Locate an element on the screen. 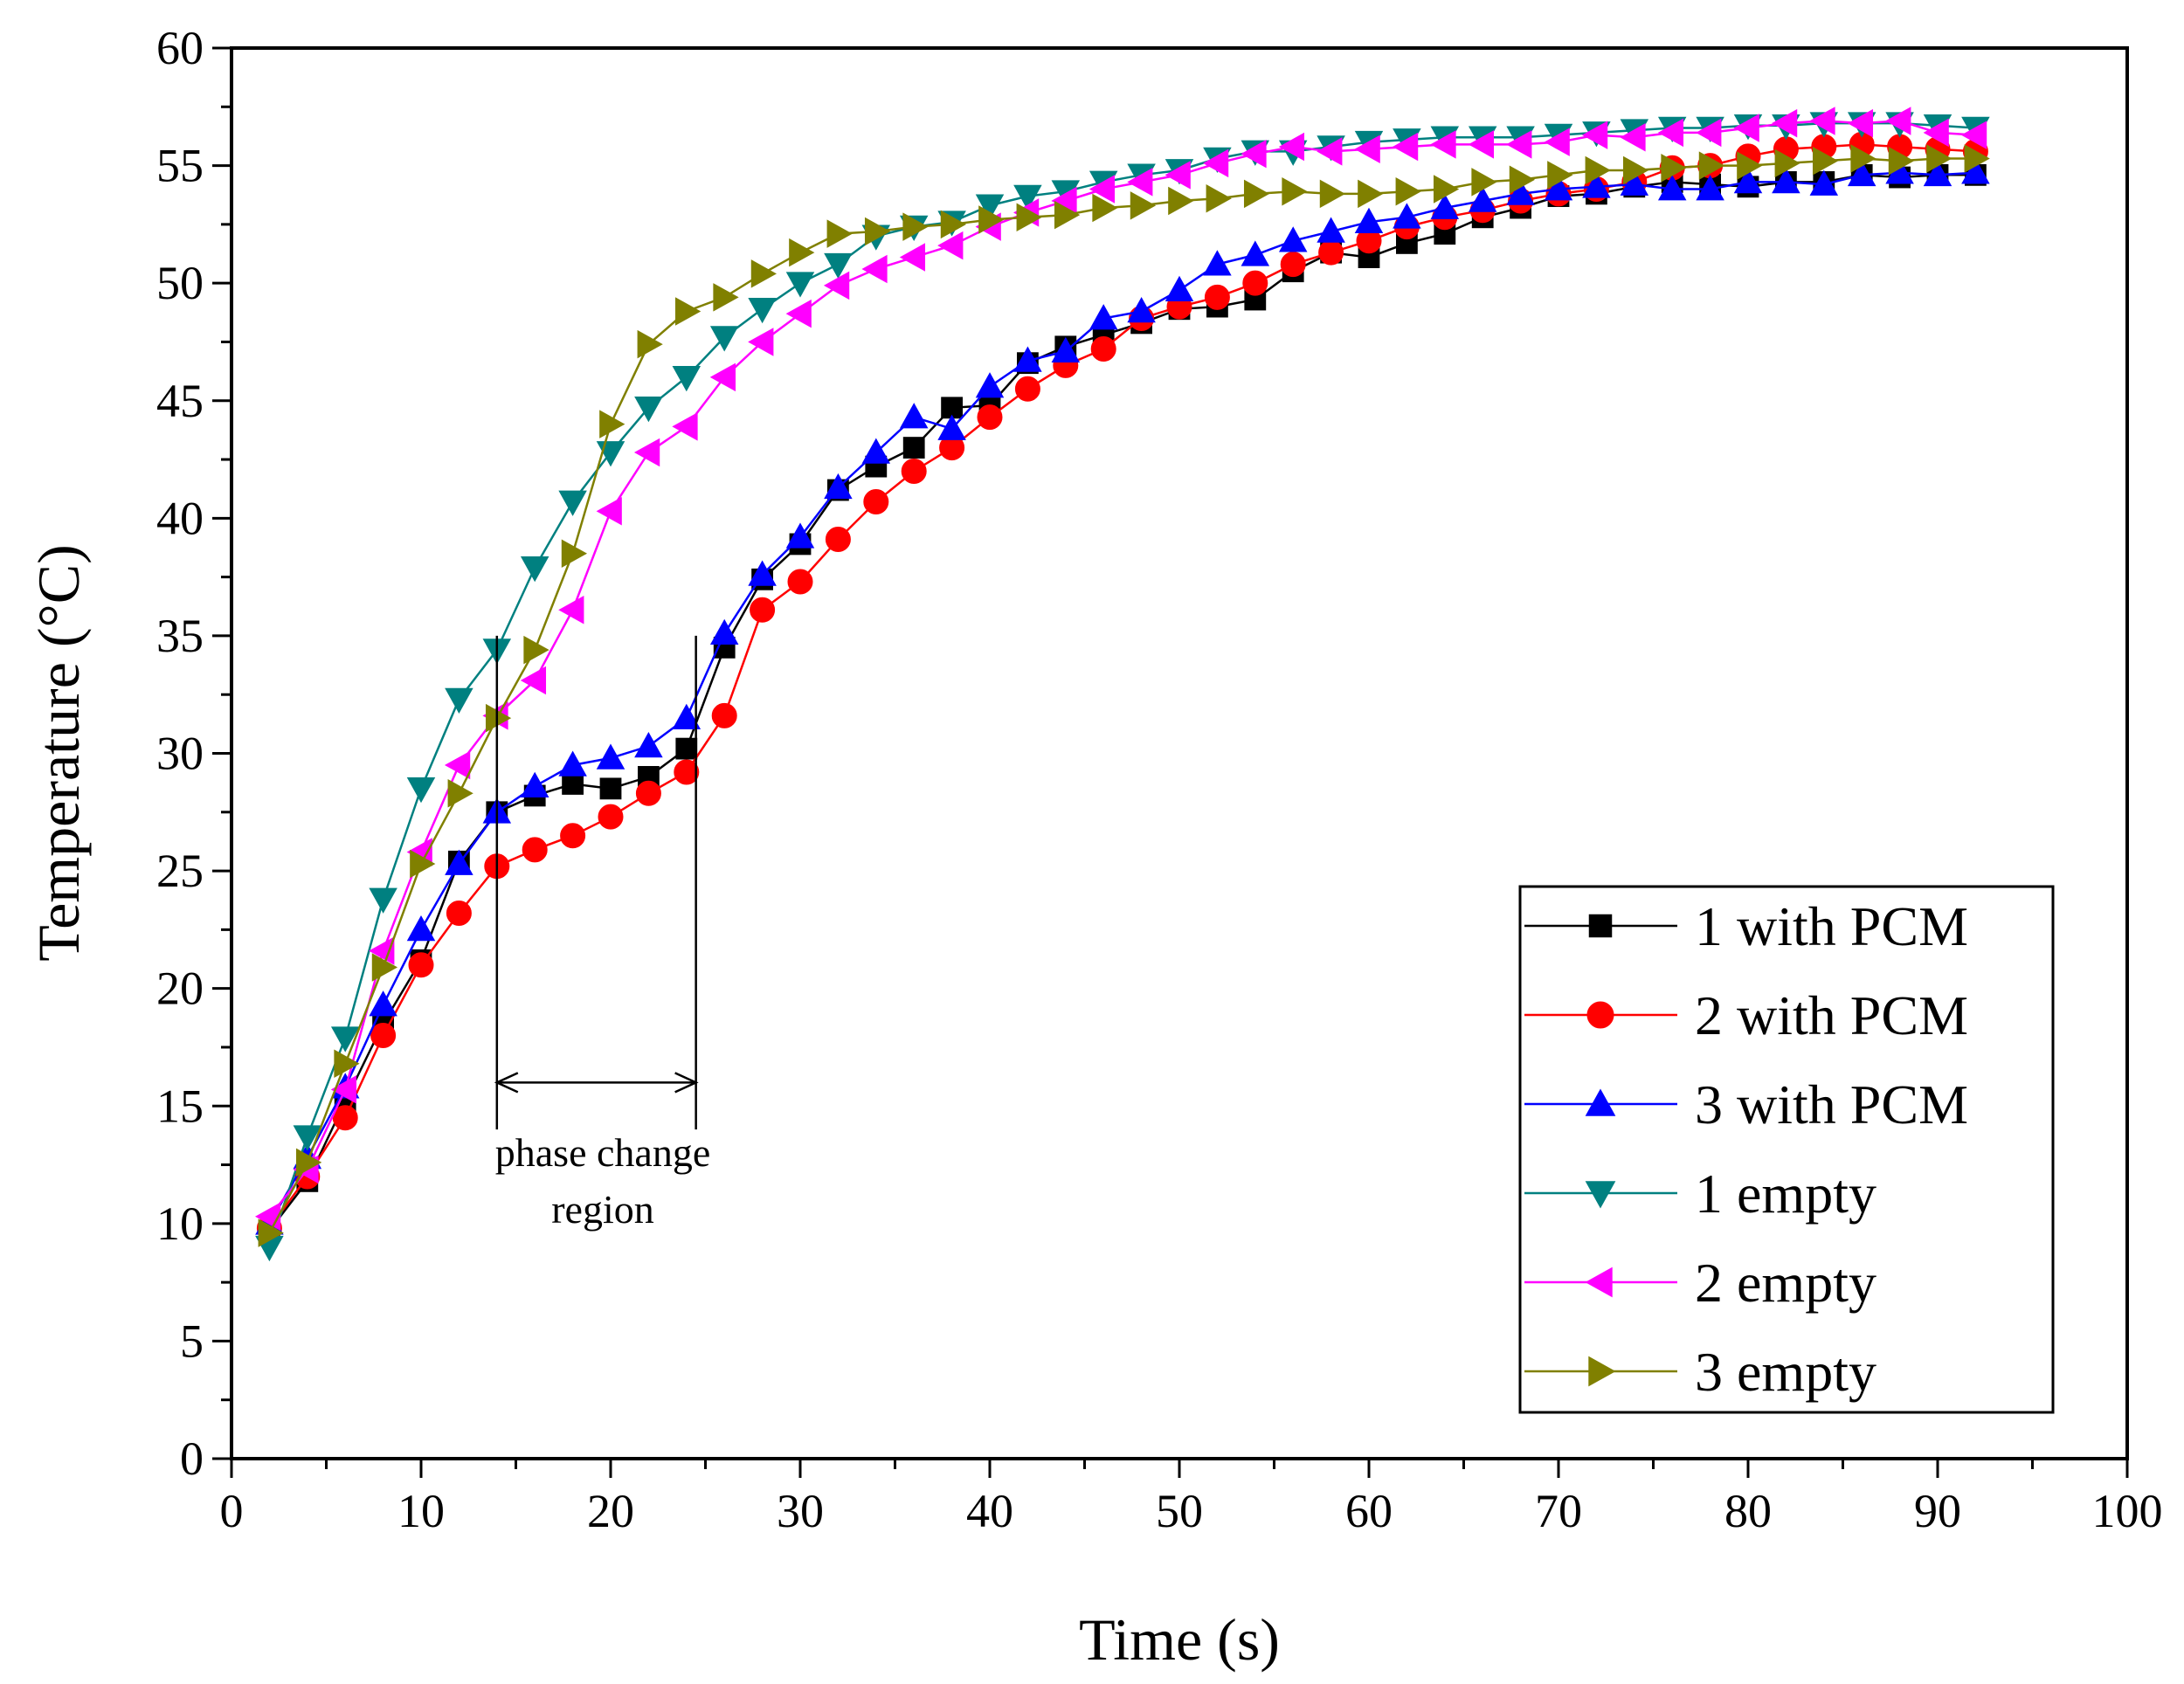  legend-entry-1: 1 with PCM is located at coordinates (1746, 926).